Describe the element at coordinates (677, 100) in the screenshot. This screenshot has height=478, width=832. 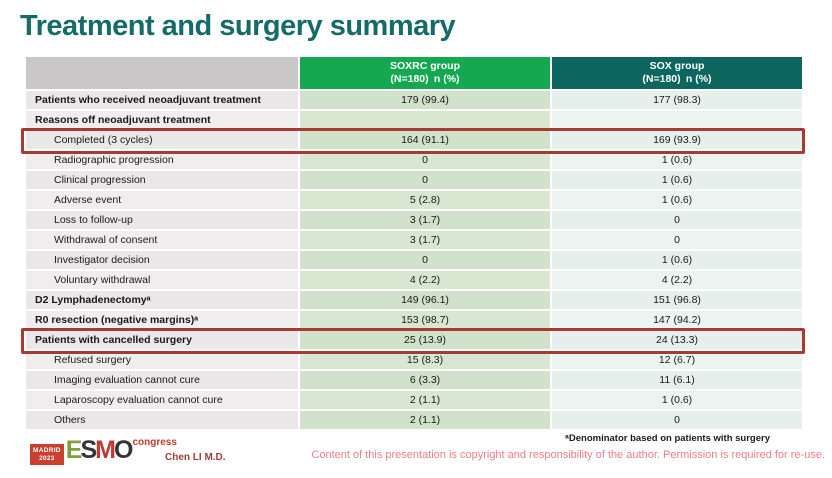
I see `row-value-sox: 177 (98.3)` at that location.